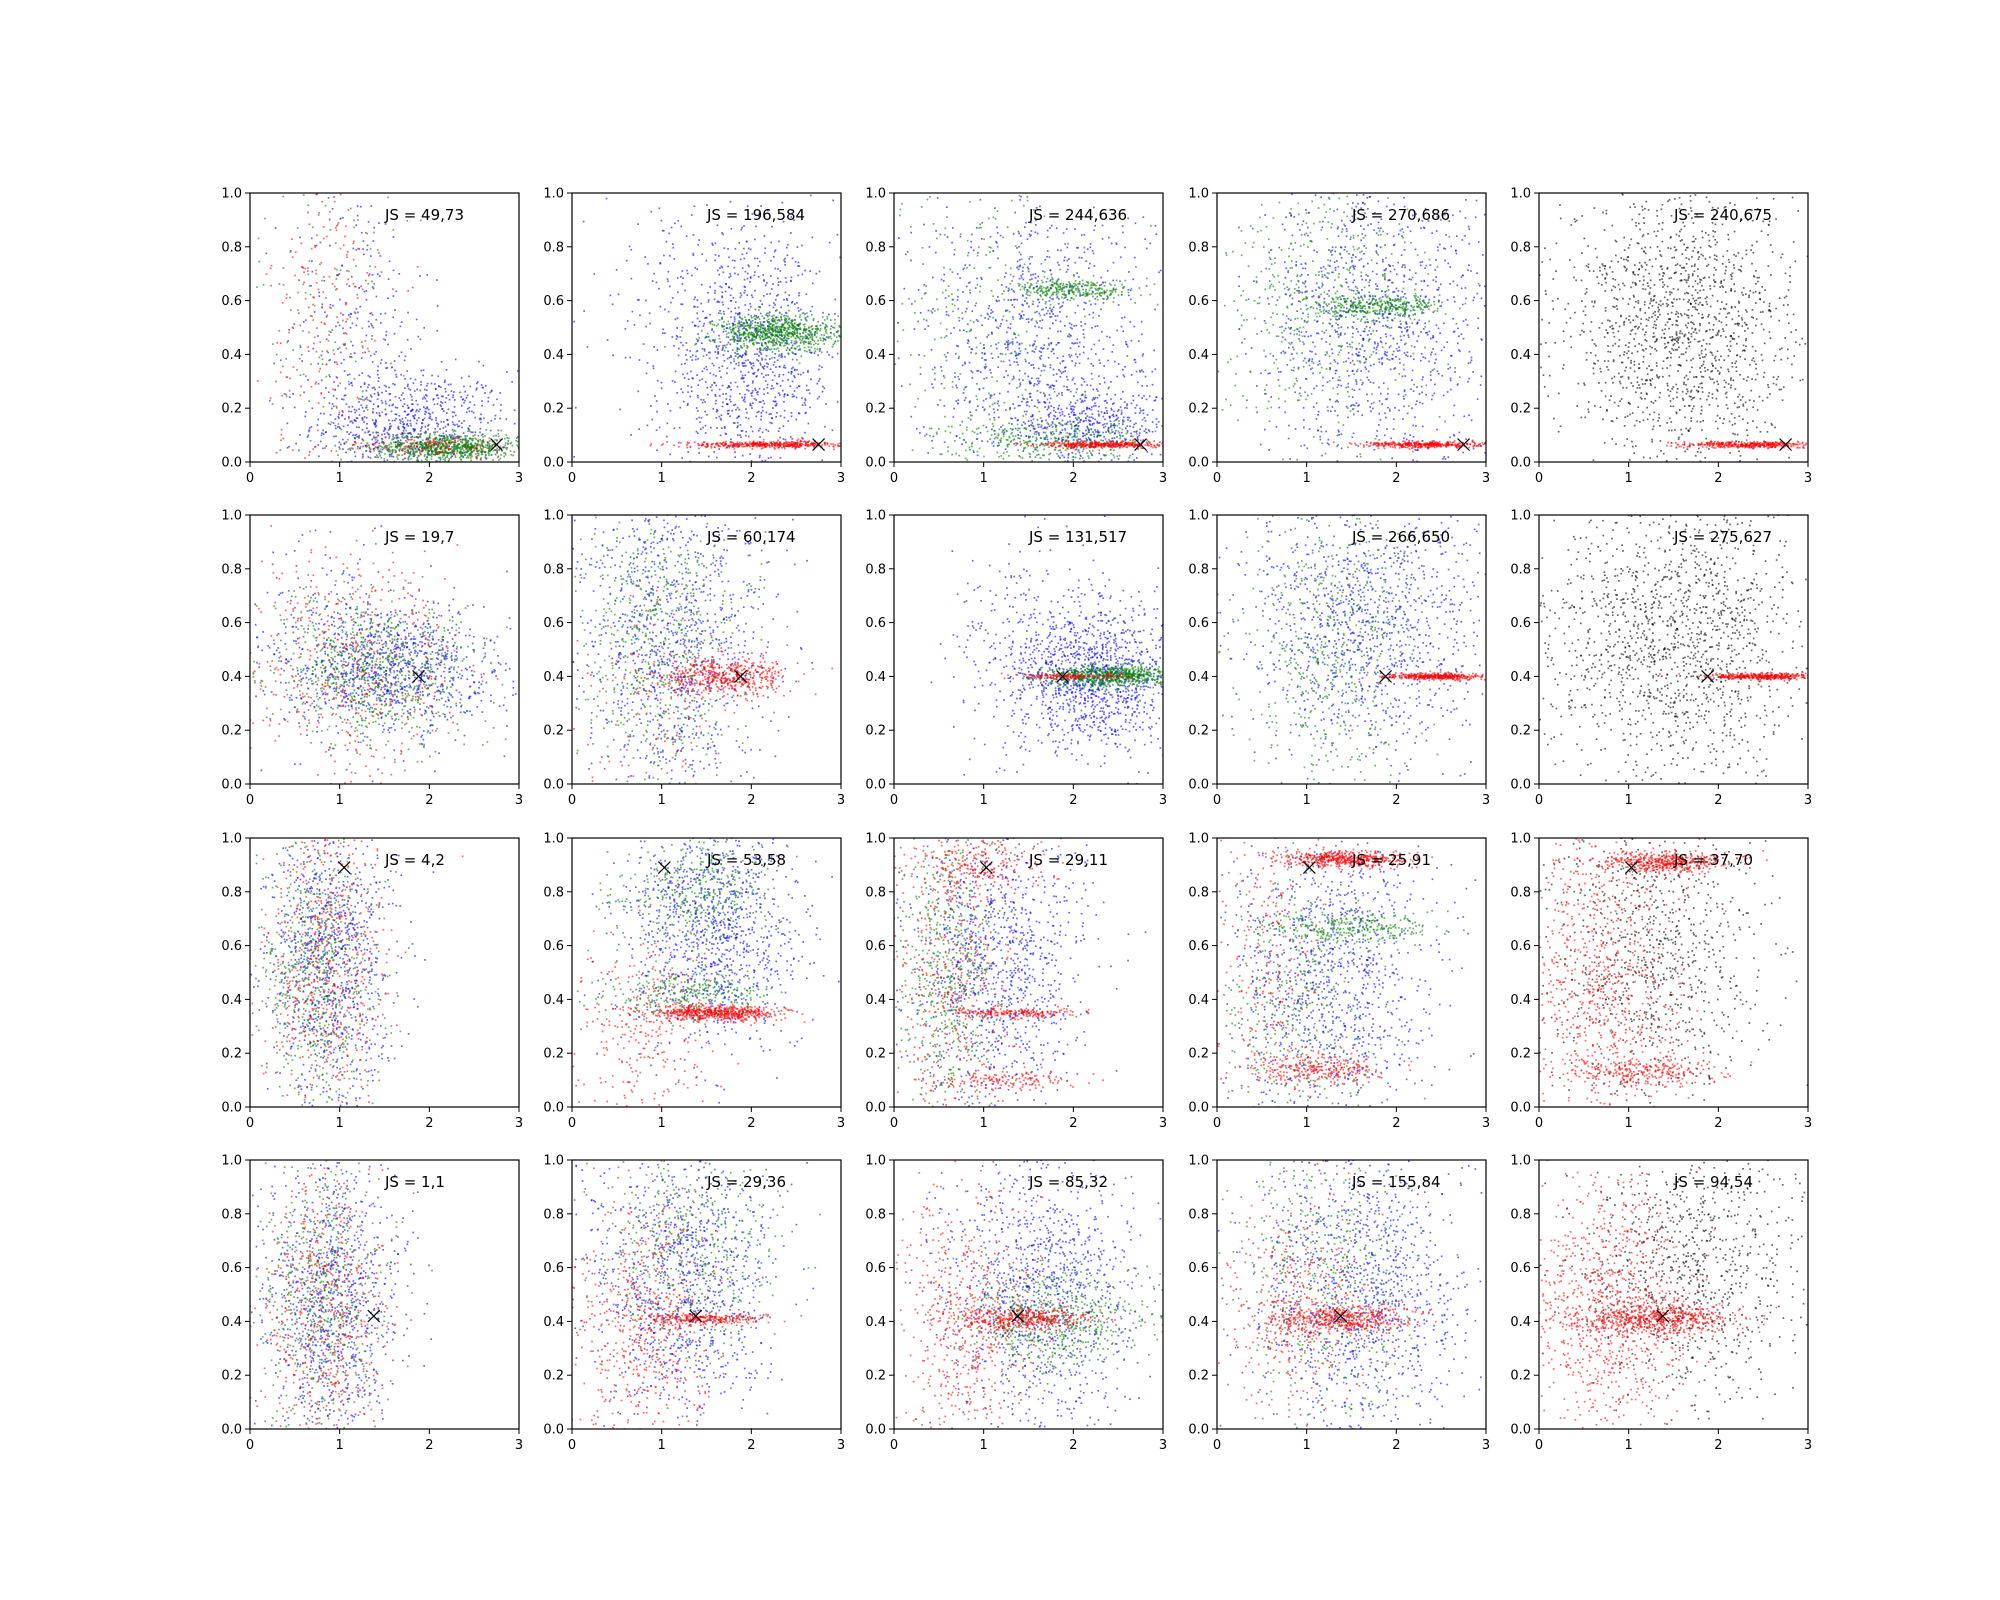  What do you see at coordinates (707, 328) in the screenshot?
I see `scatter-points` at bounding box center [707, 328].